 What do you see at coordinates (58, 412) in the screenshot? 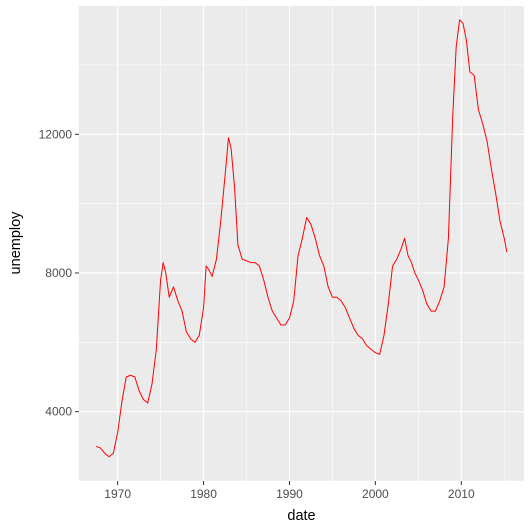
I see `y-tick-label: 4000` at bounding box center [58, 412].